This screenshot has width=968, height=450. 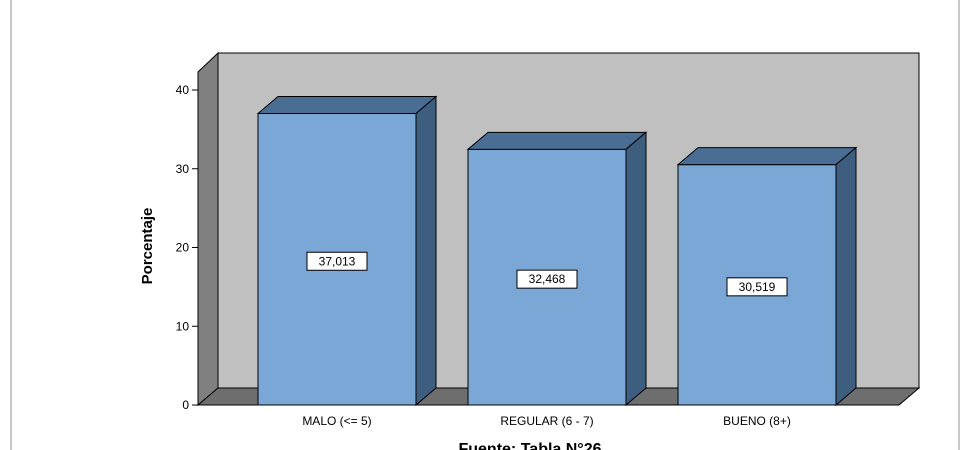 I want to click on y-tick-label: 40, so click(x=183, y=90).